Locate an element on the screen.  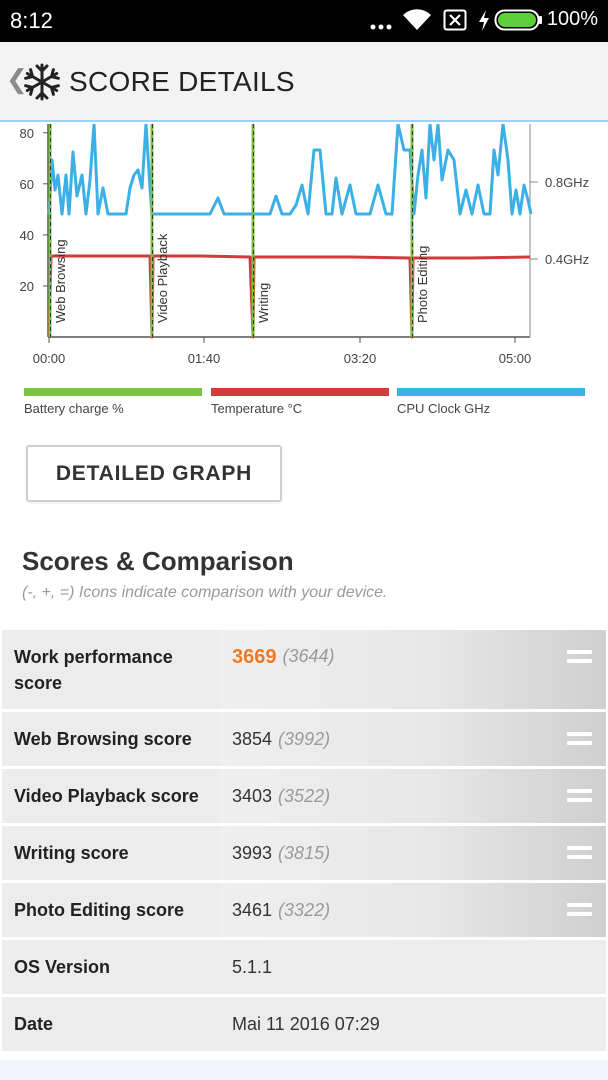
comparison-value: (3992) is located at coordinates (304, 738).